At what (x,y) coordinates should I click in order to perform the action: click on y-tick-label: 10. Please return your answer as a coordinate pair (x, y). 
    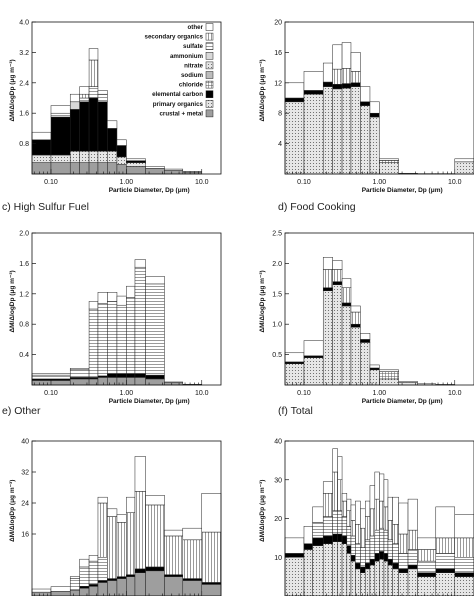
    Looking at the image, I should click on (278, 558).